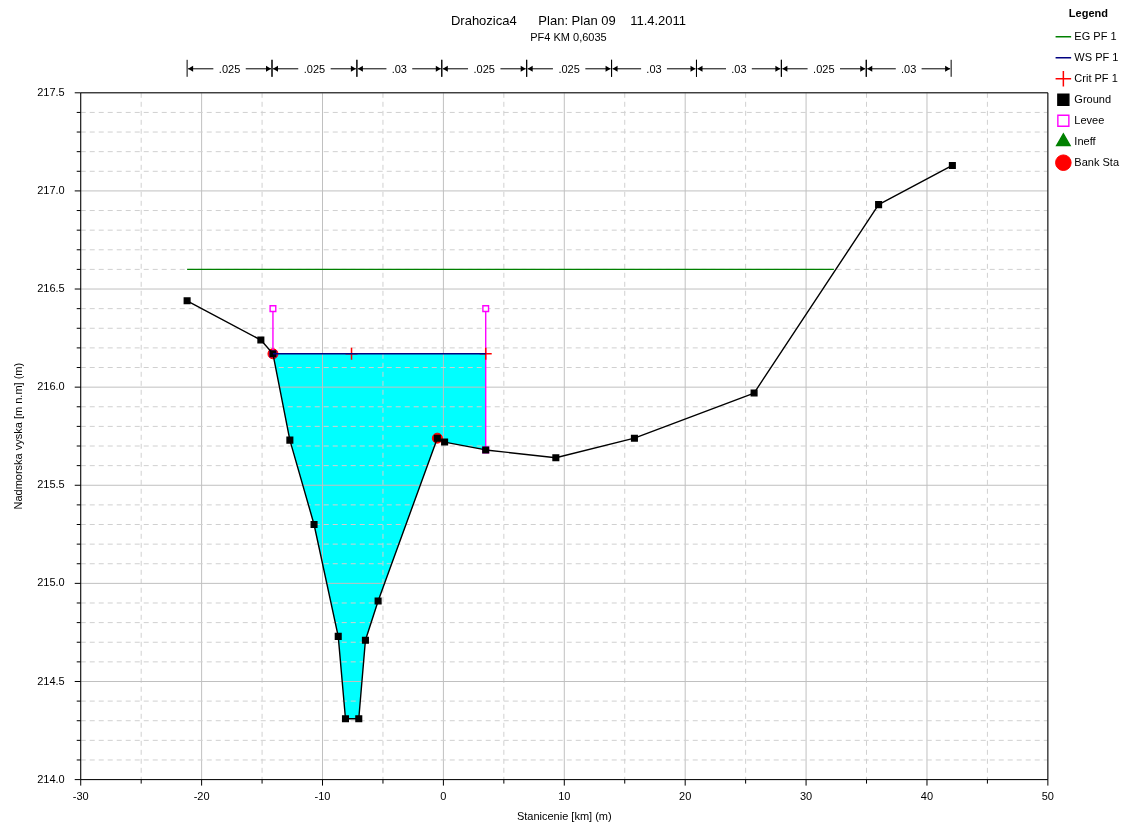 The width and height of the screenshot is (1141, 837). What do you see at coordinates (568, 37) in the screenshot?
I see `chart-subtitle: PF4 KM 0,6035` at bounding box center [568, 37].